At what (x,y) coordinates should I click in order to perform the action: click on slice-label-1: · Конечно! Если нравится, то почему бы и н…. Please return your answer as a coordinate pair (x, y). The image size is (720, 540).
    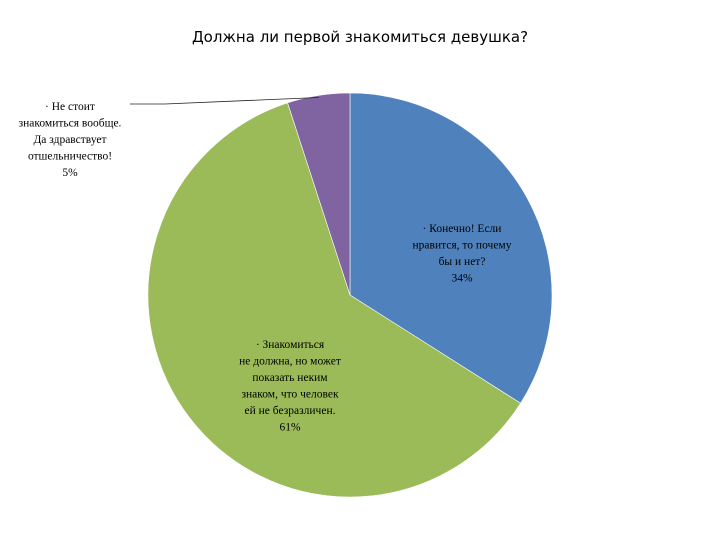
    Looking at the image, I should click on (462, 254).